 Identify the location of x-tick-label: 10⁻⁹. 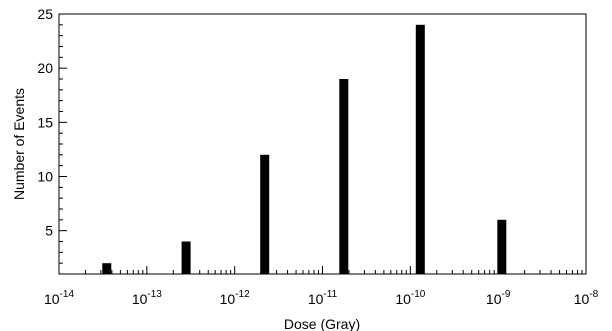
(498, 298).